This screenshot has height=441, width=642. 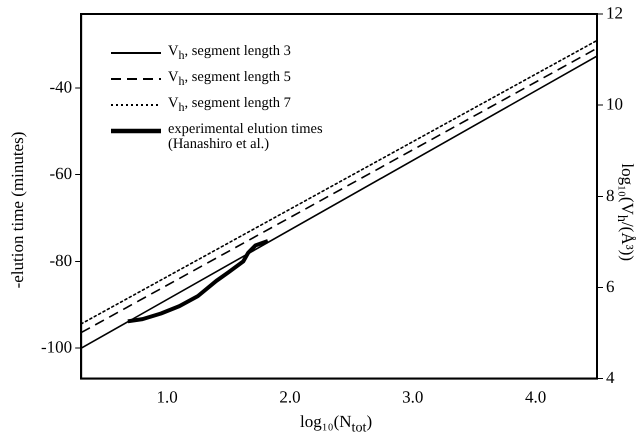 What do you see at coordinates (614, 12) in the screenshot?
I see `y2-tick-label: 12` at bounding box center [614, 12].